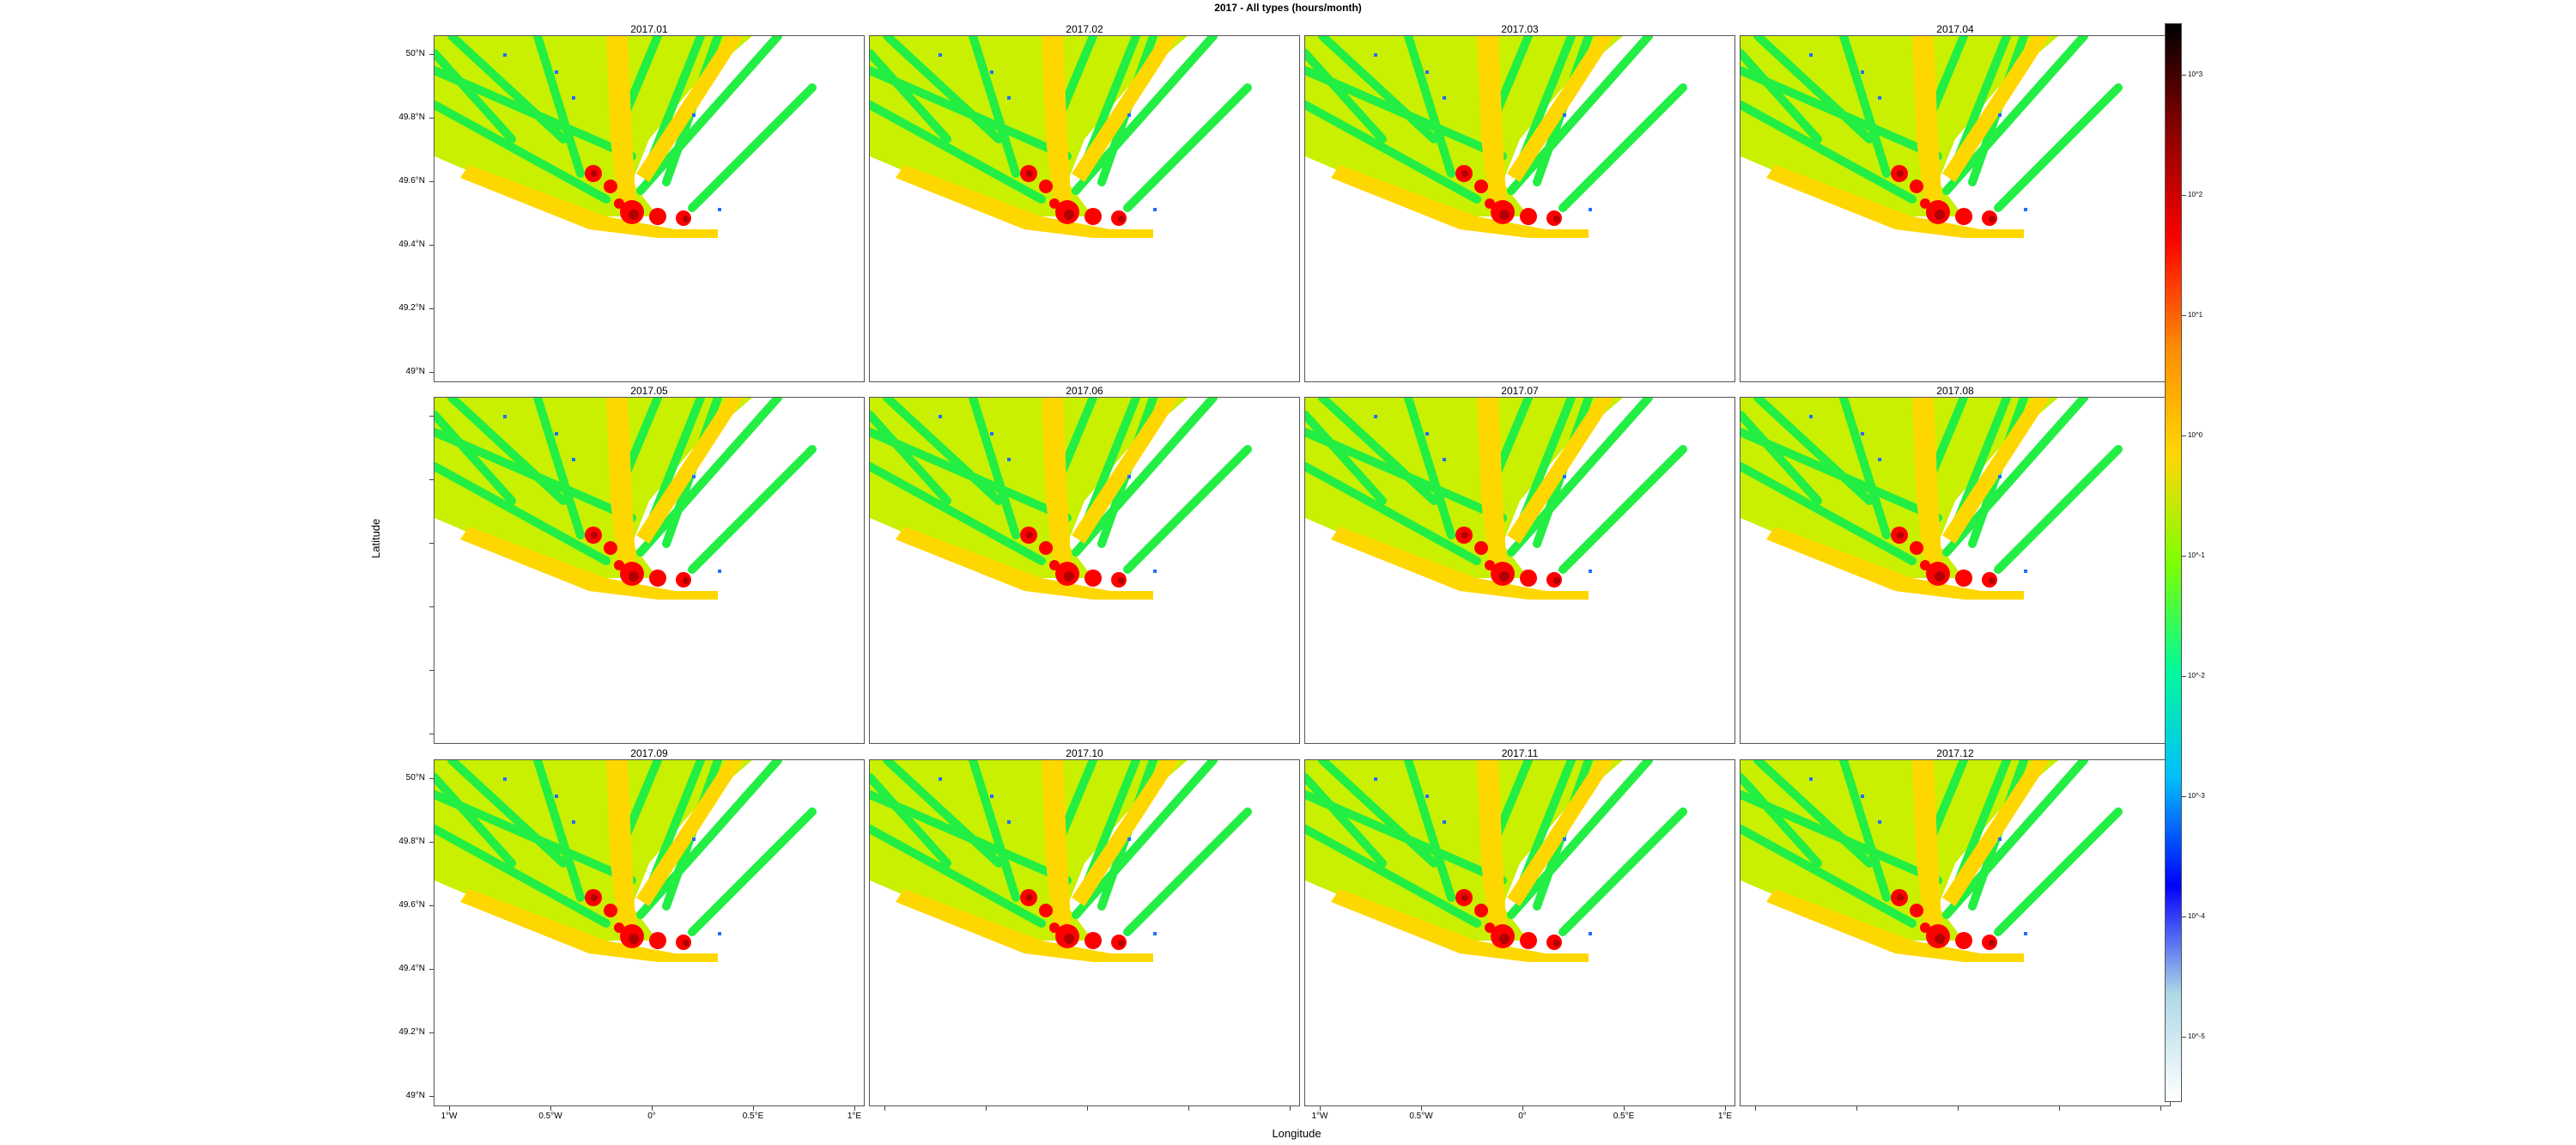 The width and height of the screenshot is (2576, 1145). What do you see at coordinates (2196, 916) in the screenshot?
I see `colorbar-label: 10^-4` at bounding box center [2196, 916].